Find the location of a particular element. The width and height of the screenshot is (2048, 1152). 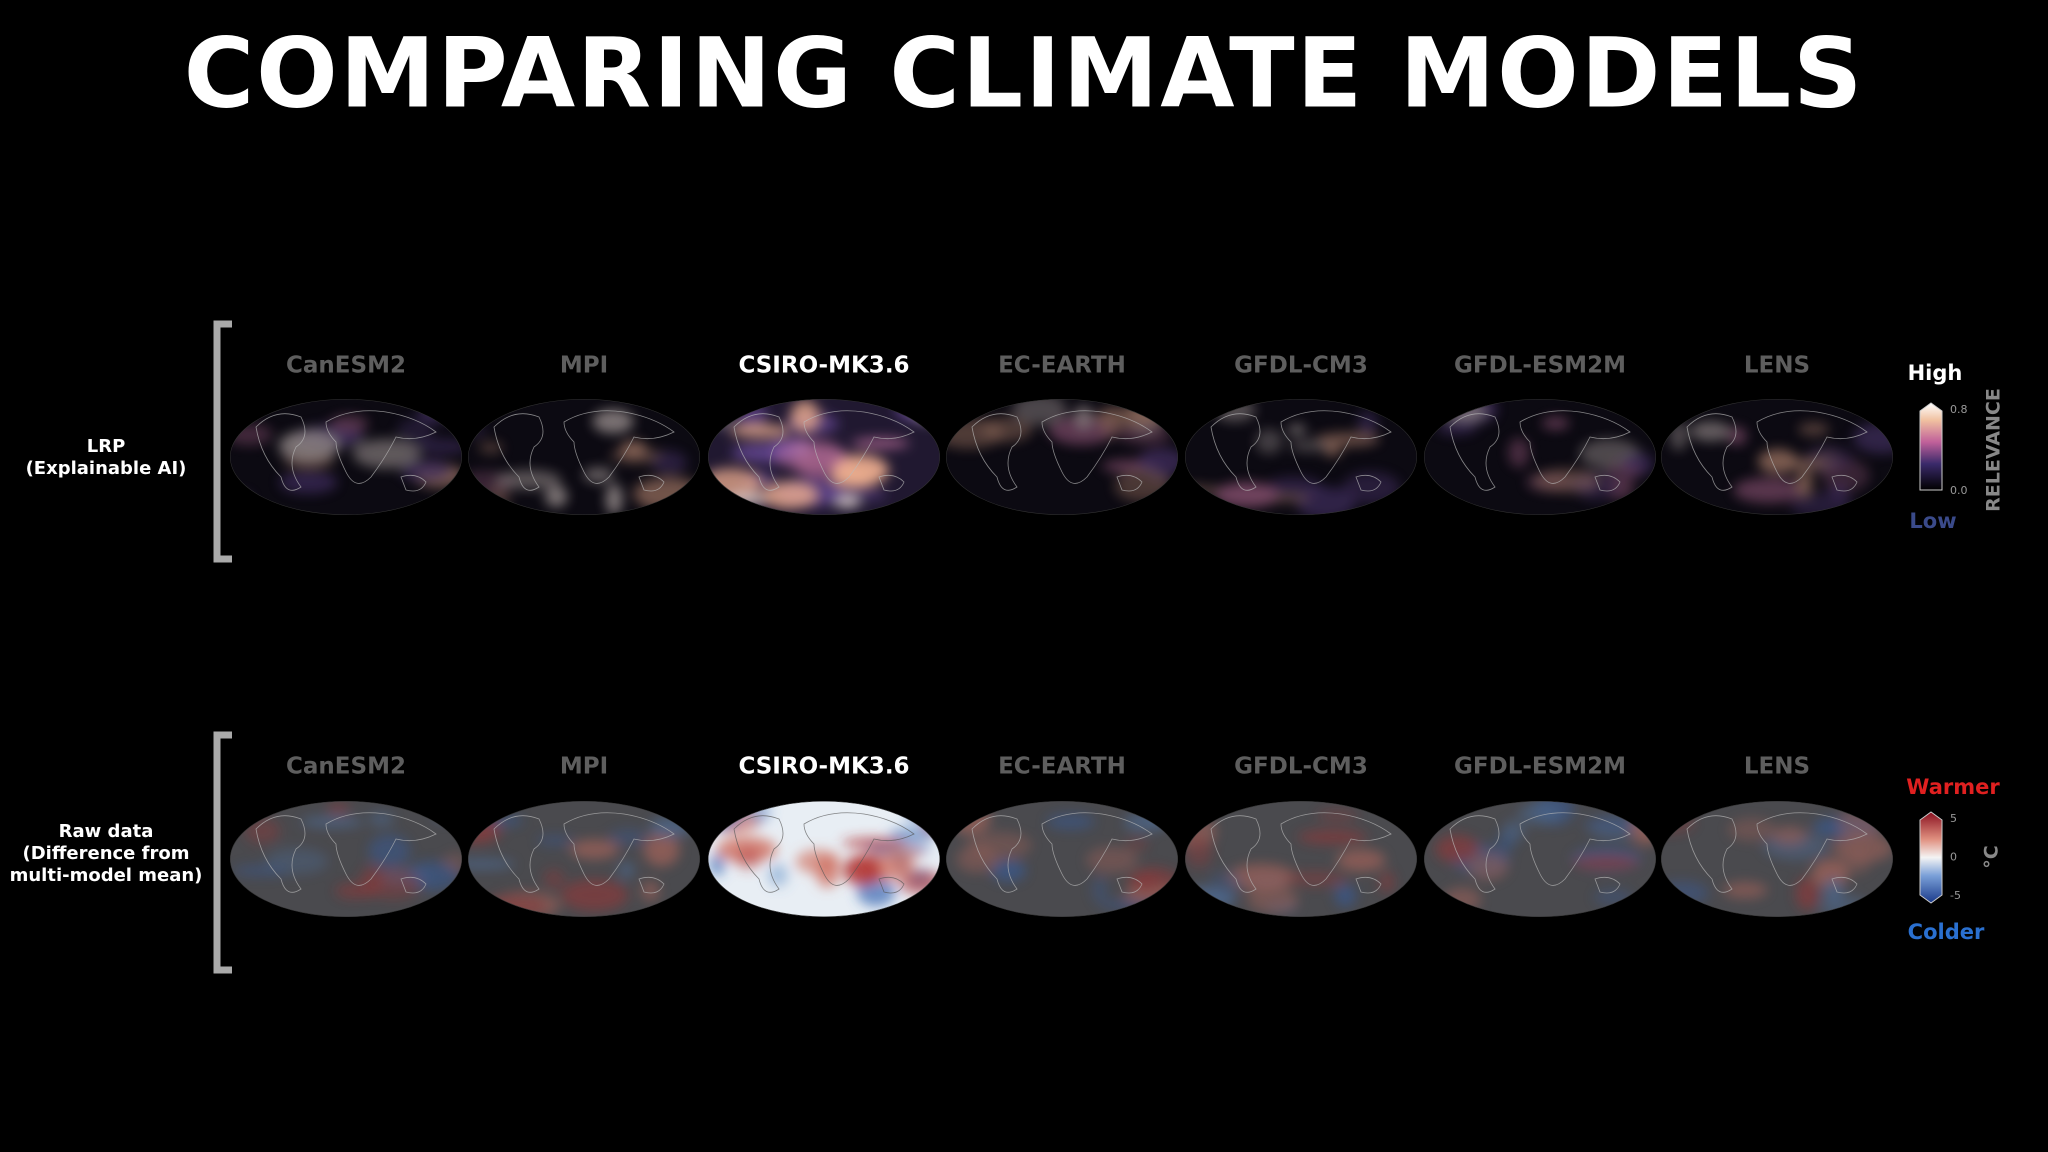

colorbar-unit: RELEVANCE is located at coordinates (1994, 450).